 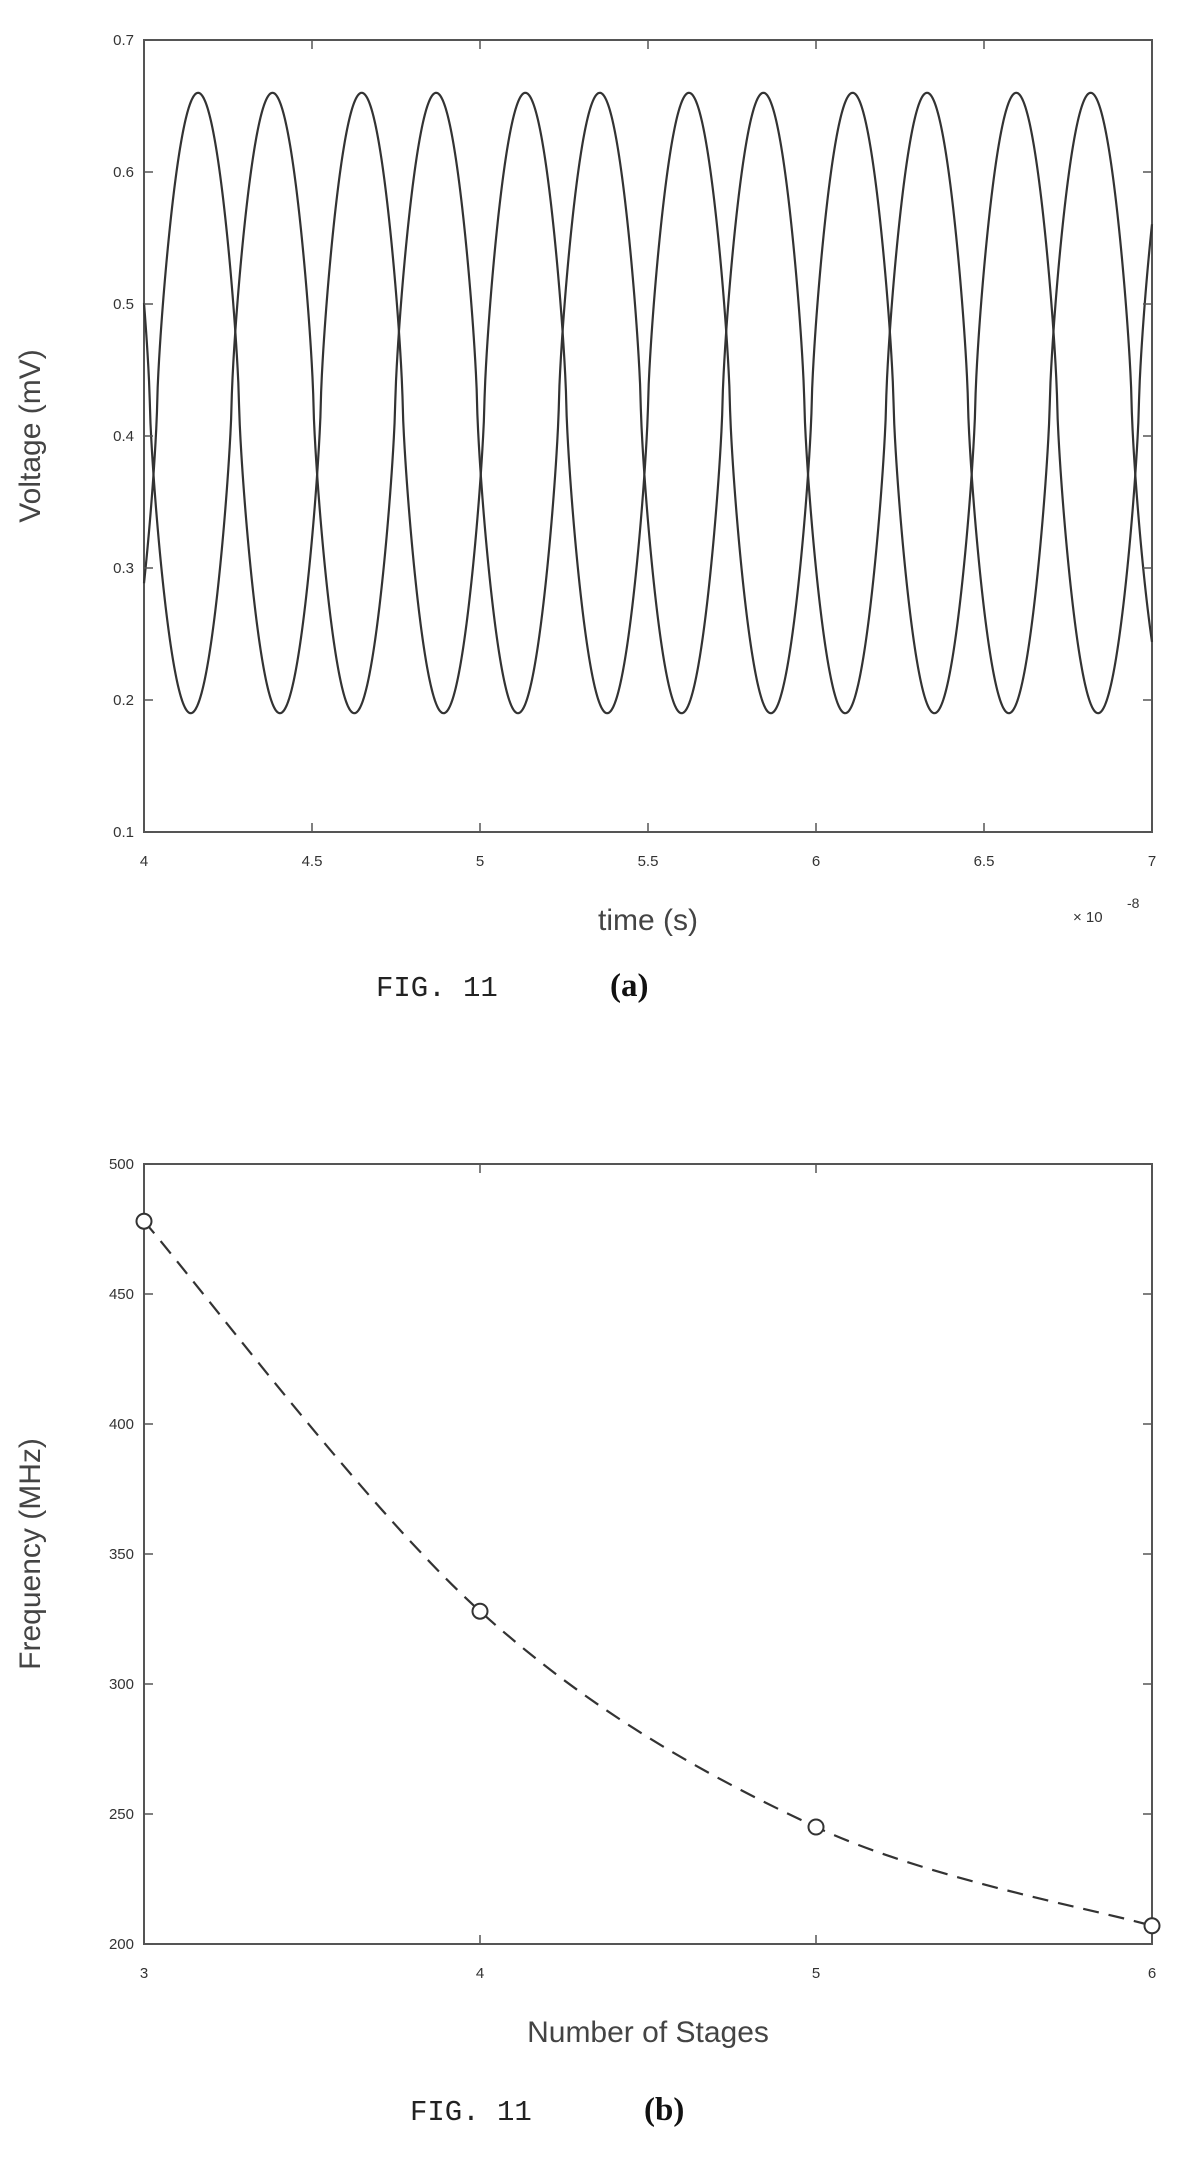 I want to click on chart-b-ytick-label: 300, so click(x=121, y=1684).